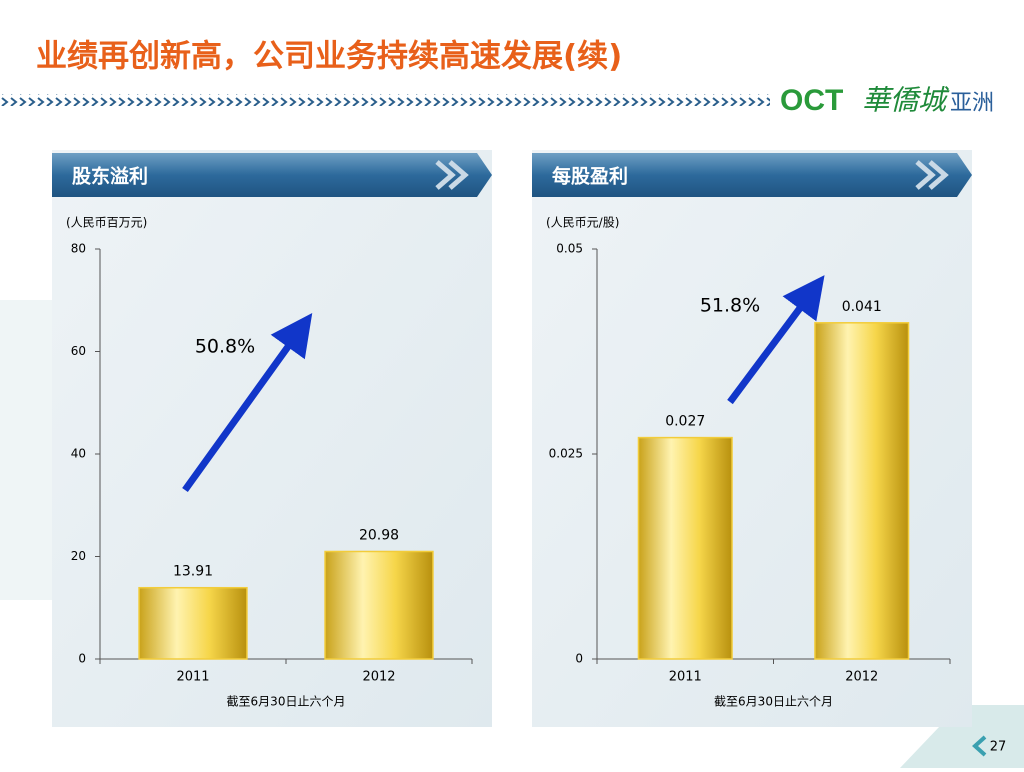 This screenshot has width=1024, height=772. I want to click on data-label: 13.91, so click(193, 572).